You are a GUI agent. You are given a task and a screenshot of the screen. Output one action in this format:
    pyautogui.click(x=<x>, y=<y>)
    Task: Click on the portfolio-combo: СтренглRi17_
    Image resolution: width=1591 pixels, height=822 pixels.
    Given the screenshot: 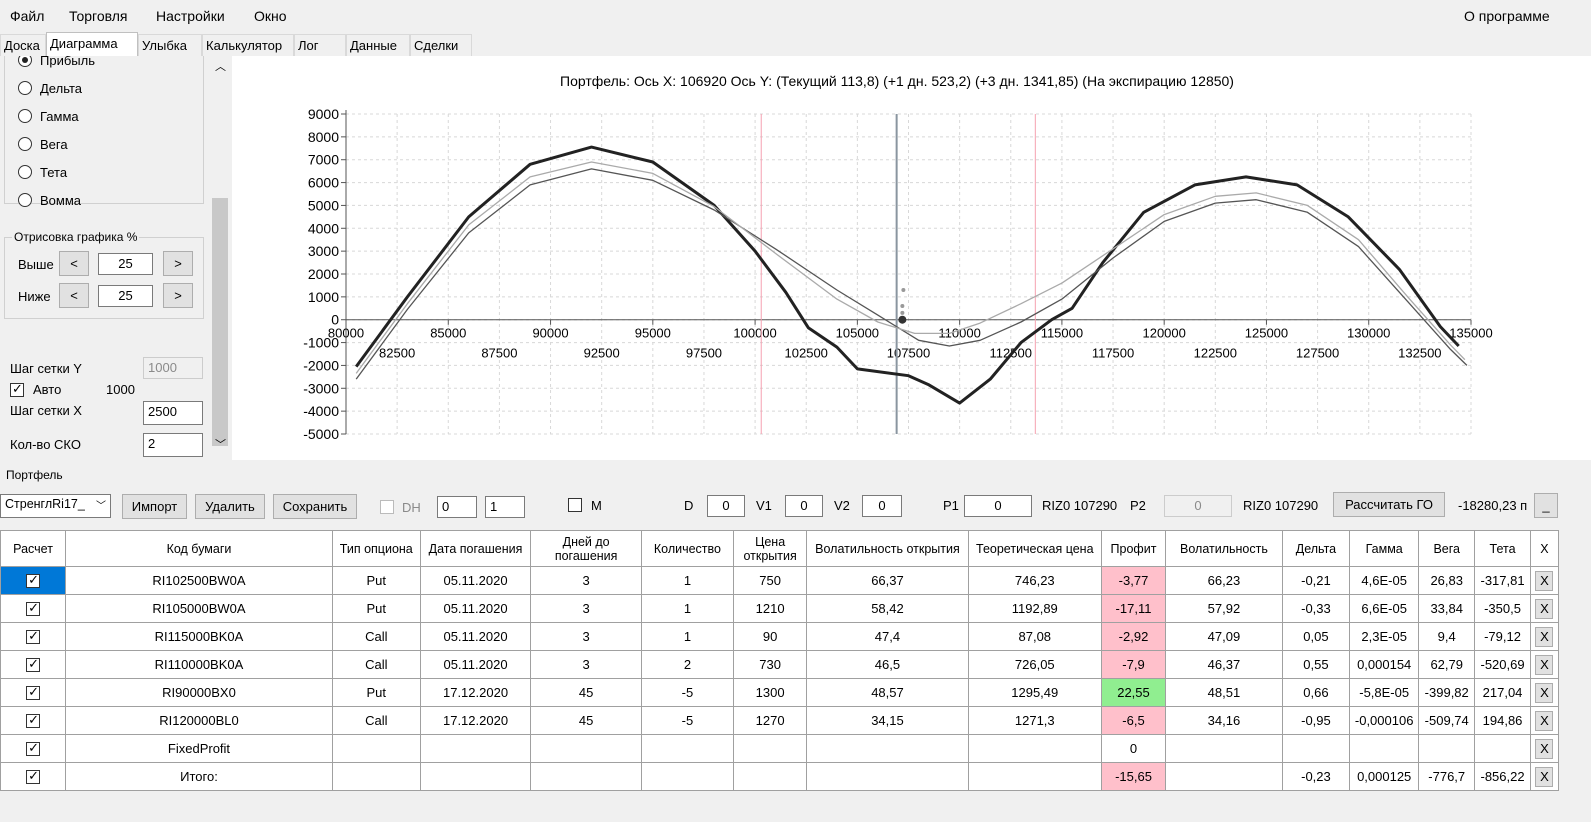 What is the action you would take?
    pyautogui.click(x=55, y=506)
    